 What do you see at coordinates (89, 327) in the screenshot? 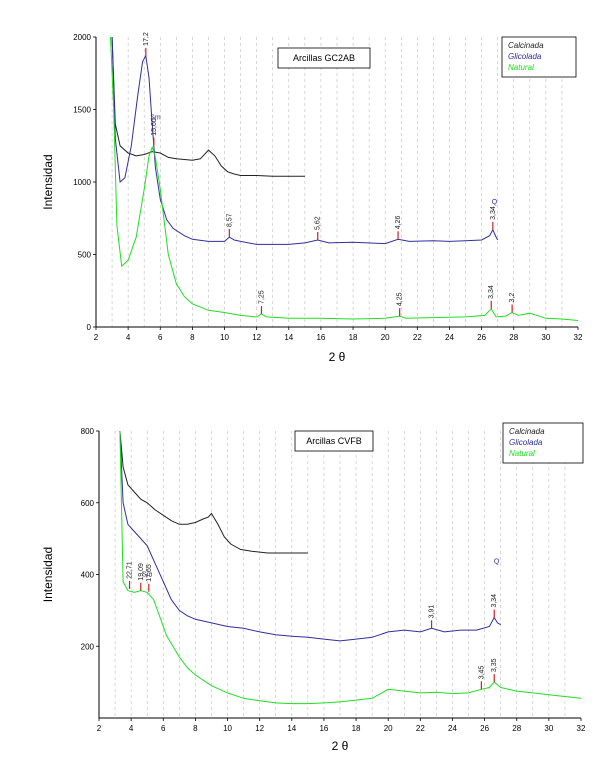
I see `y-tick-label: 0` at bounding box center [89, 327].